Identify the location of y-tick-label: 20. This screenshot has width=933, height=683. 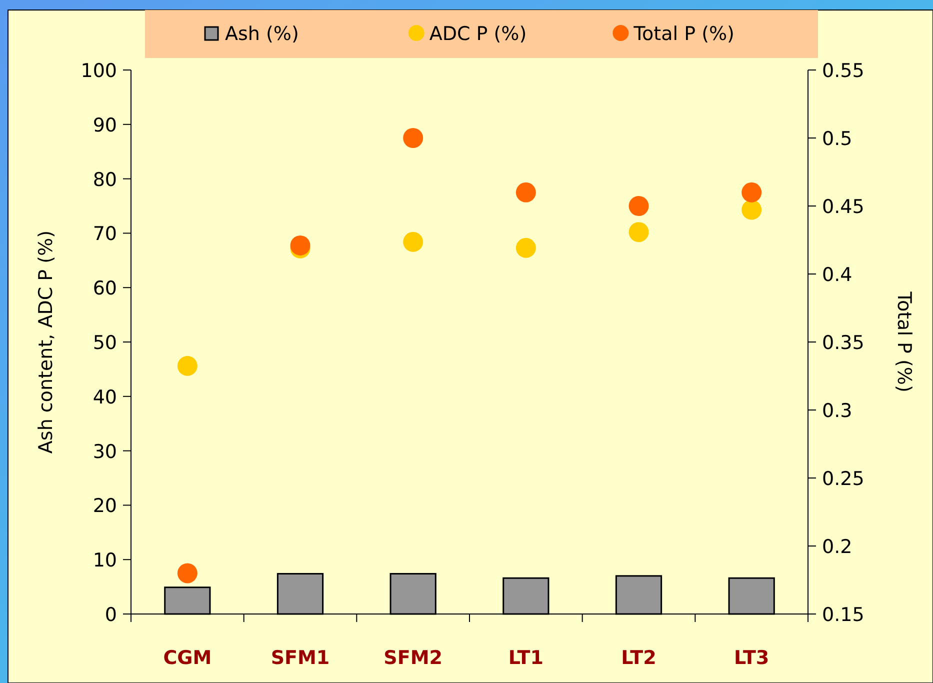
(104, 506).